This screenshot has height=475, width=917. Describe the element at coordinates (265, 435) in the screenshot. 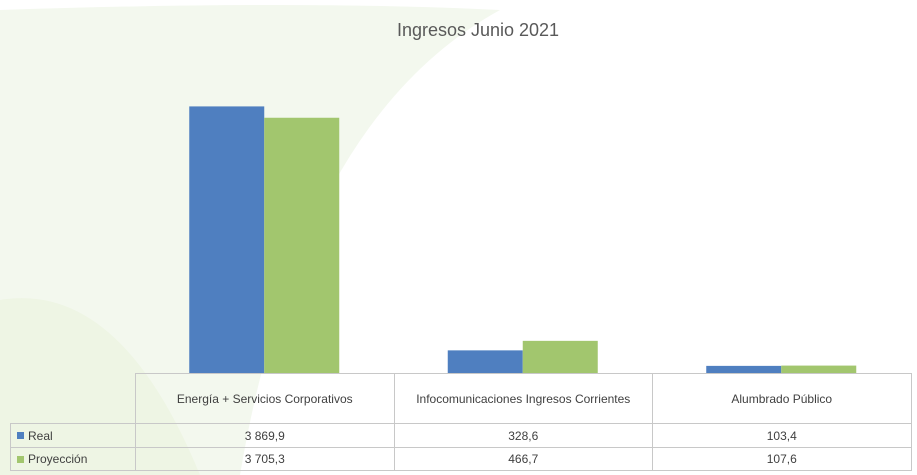

I see `table-value: 3 869,9` at that location.